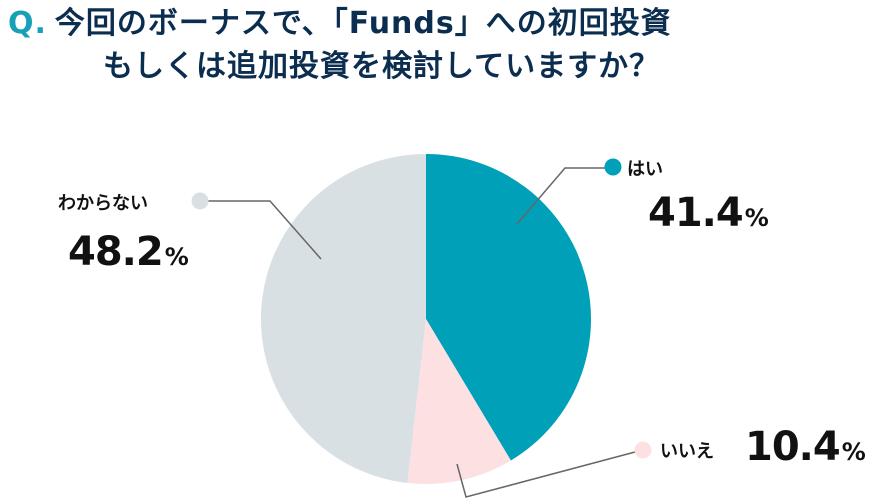  I want to click on leader-line-unknown, so click(265, 230).